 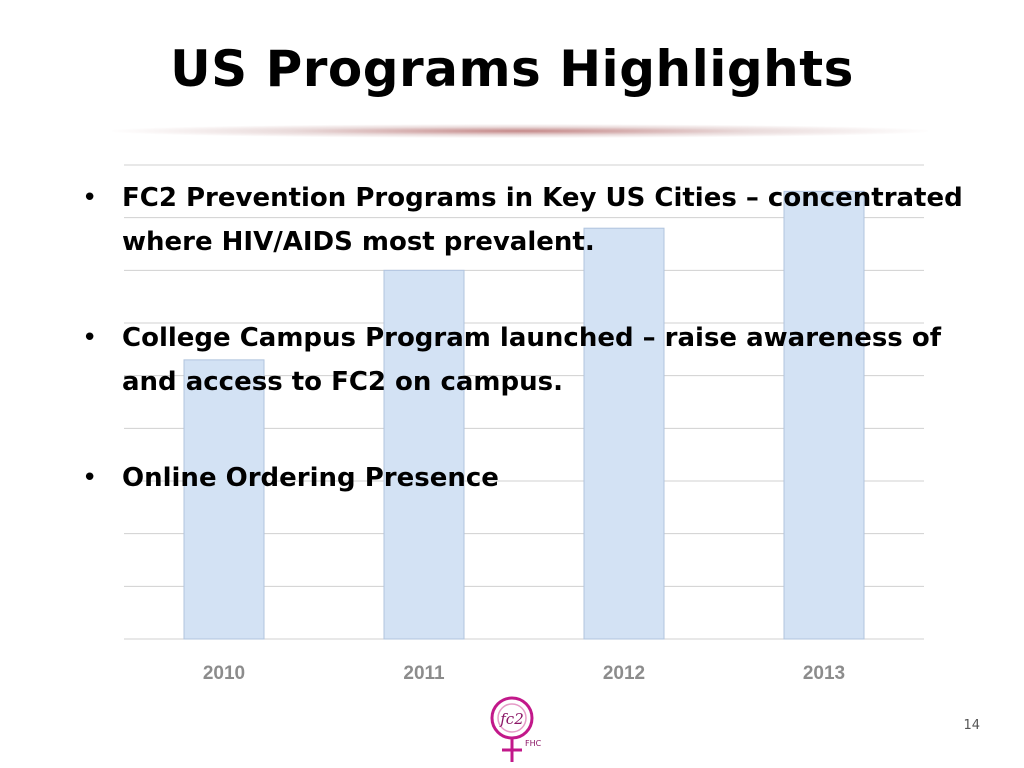 I want to click on x-tick-label: 2010, so click(x=224, y=673).